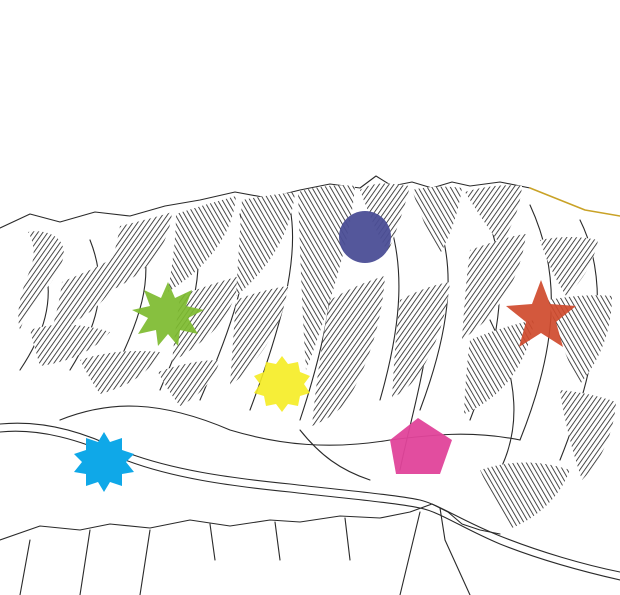  Describe the element at coordinates (365, 237) in the screenshot. I see `blue-circle-marker` at that location.